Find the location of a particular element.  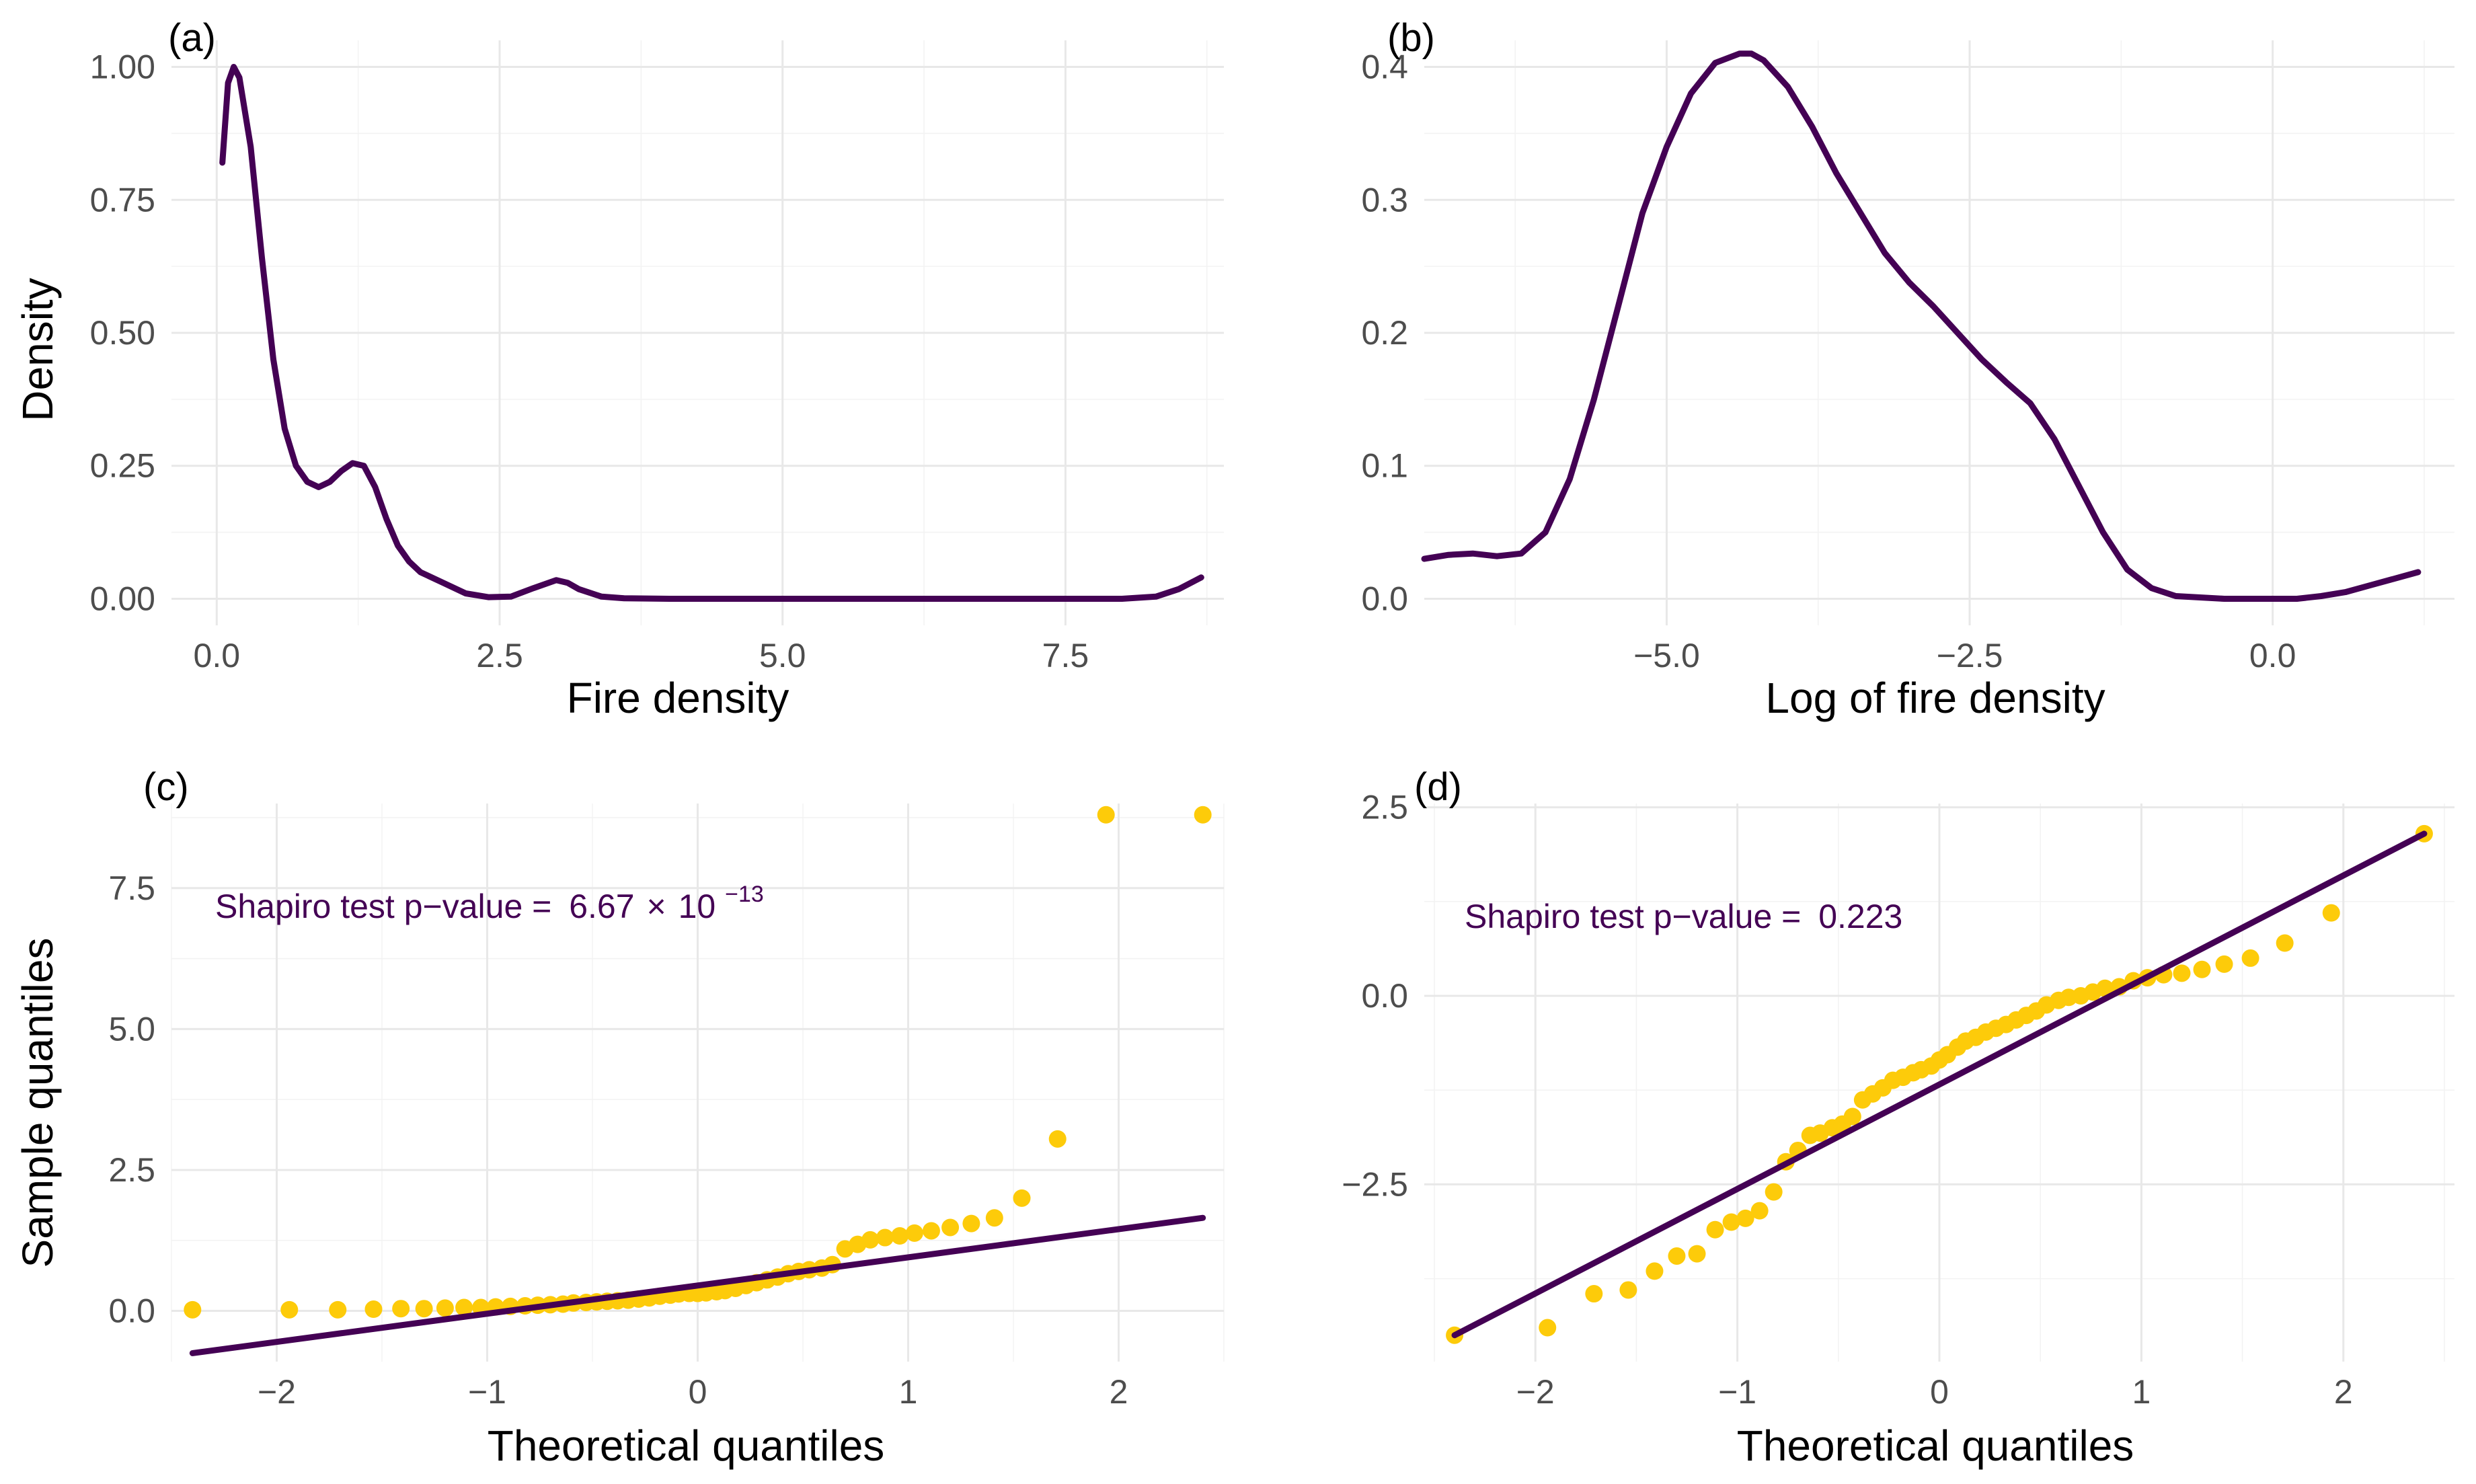

x-axis-label-b: Log of fire density is located at coordinates (1935, 698).